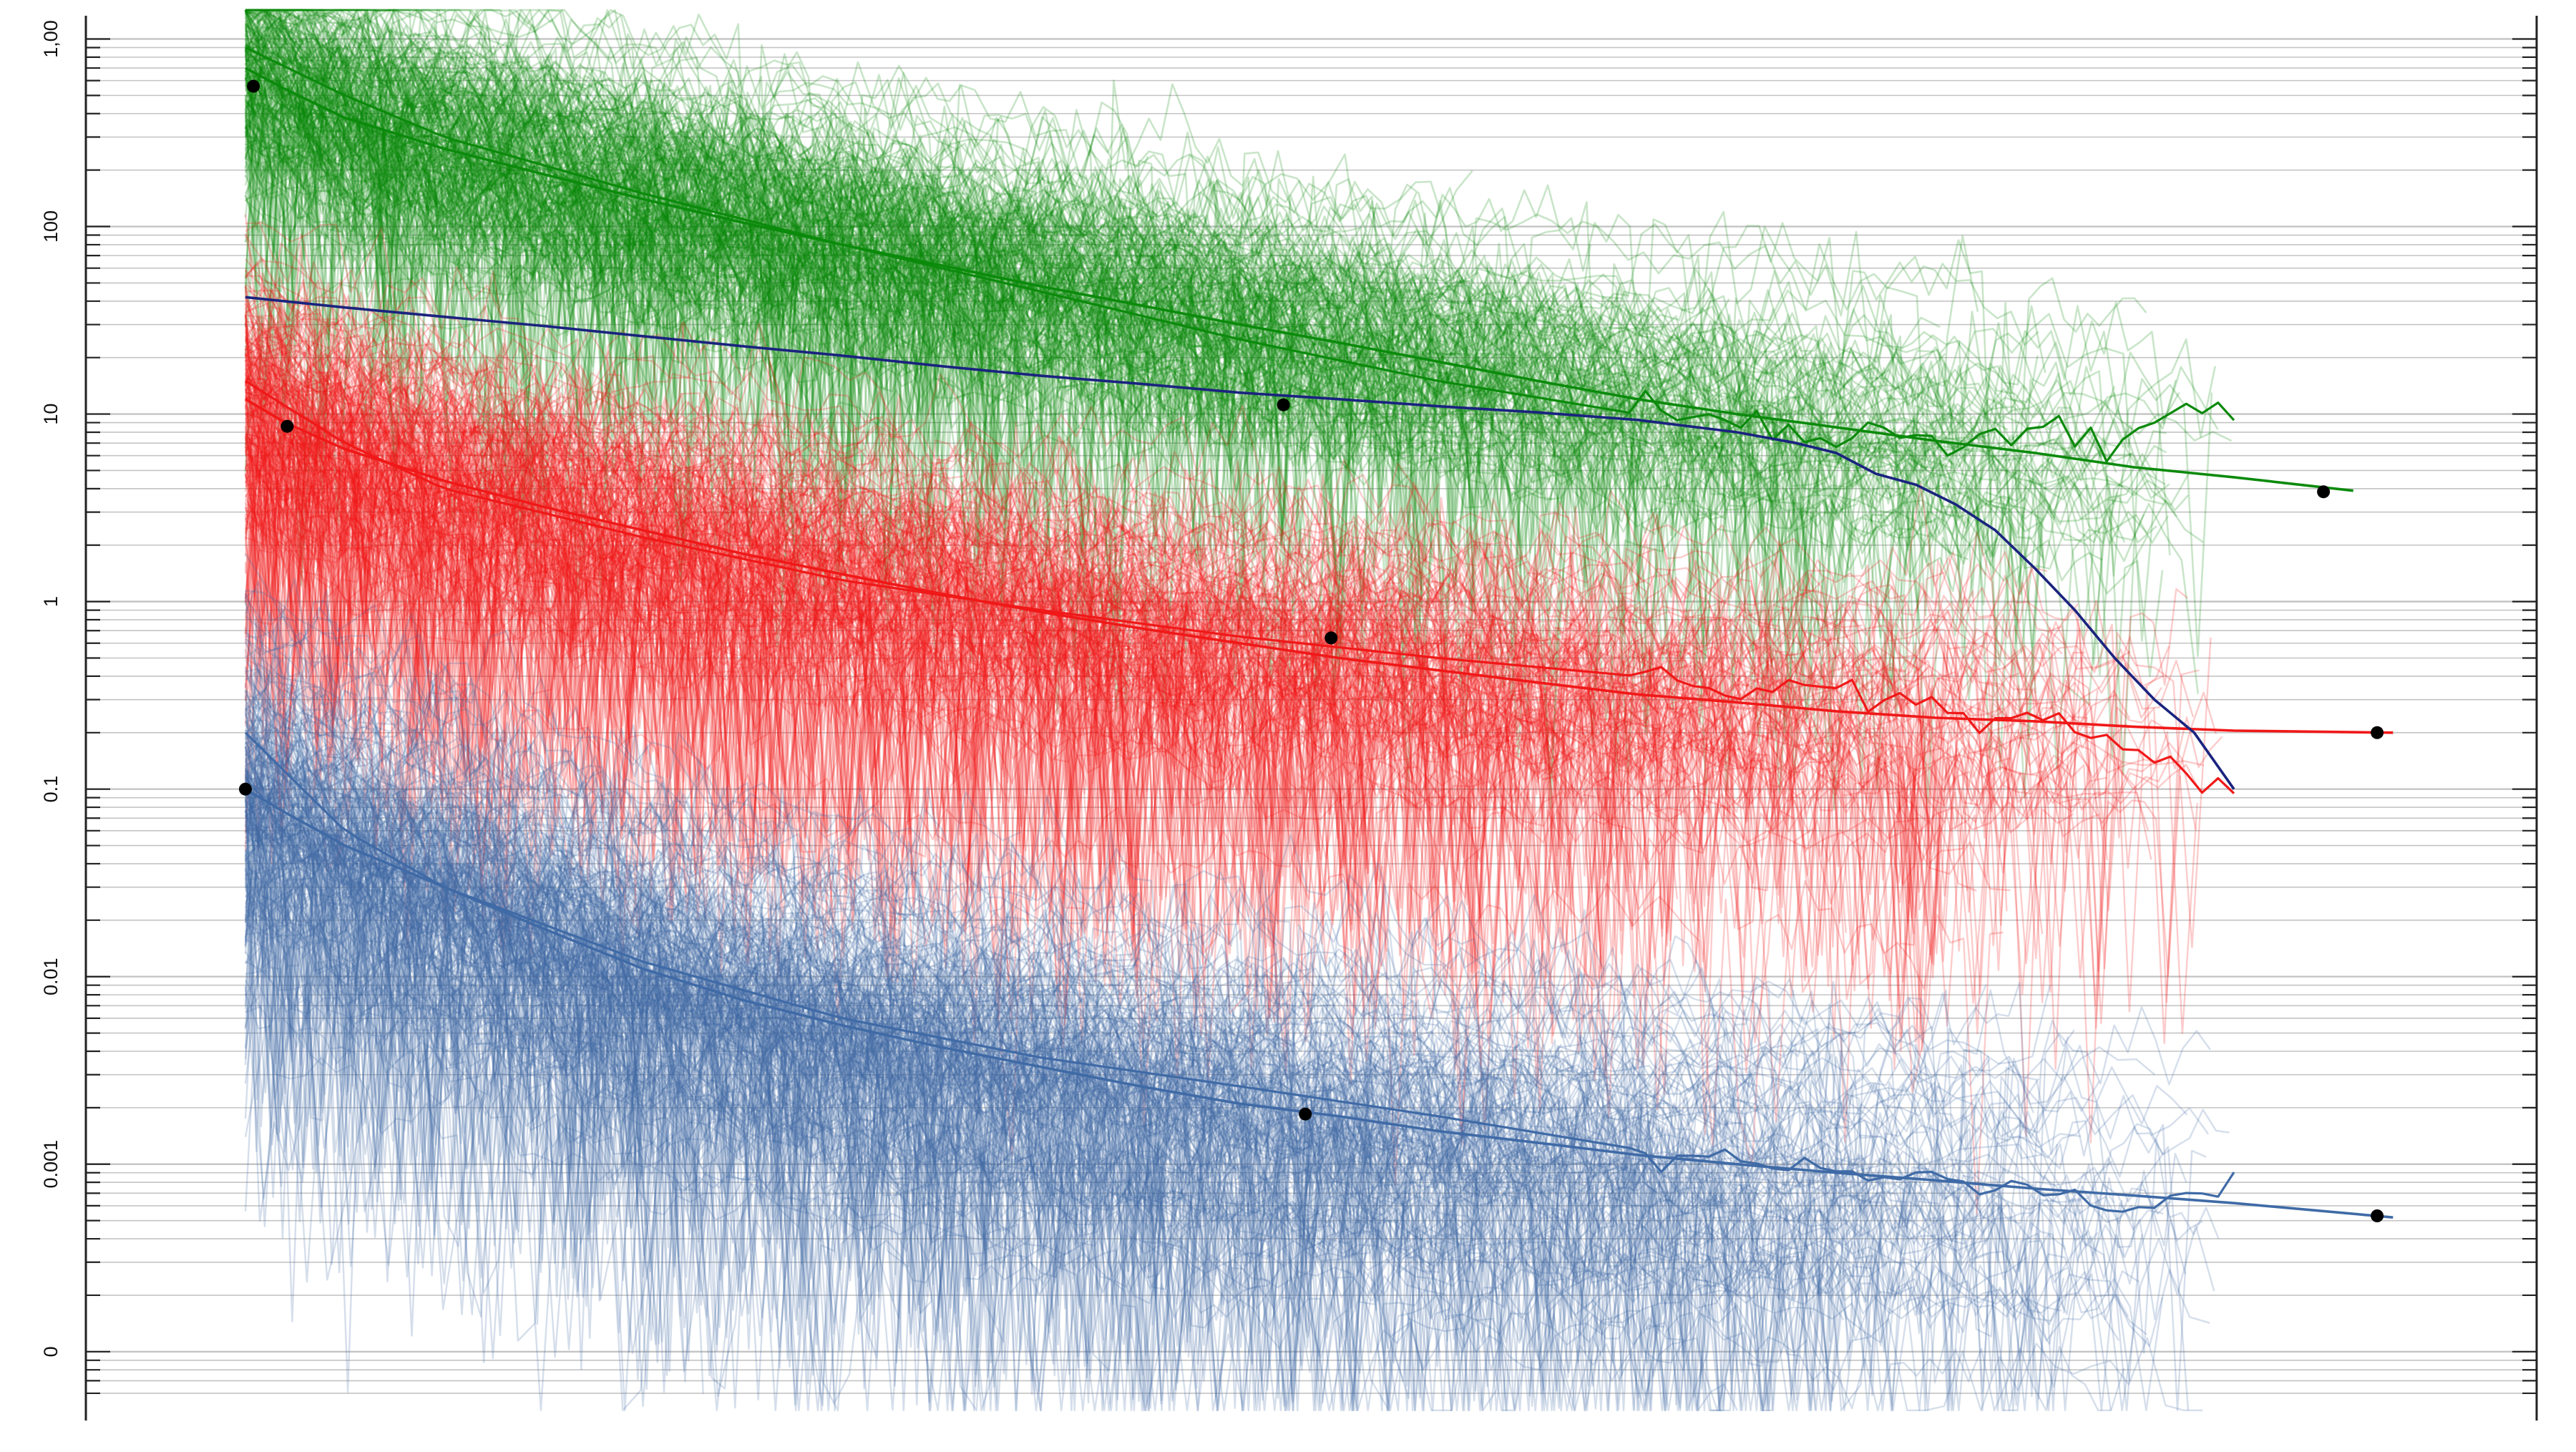  Describe the element at coordinates (51, 1351) in the screenshot. I see `y-tick-label: 0` at that location.